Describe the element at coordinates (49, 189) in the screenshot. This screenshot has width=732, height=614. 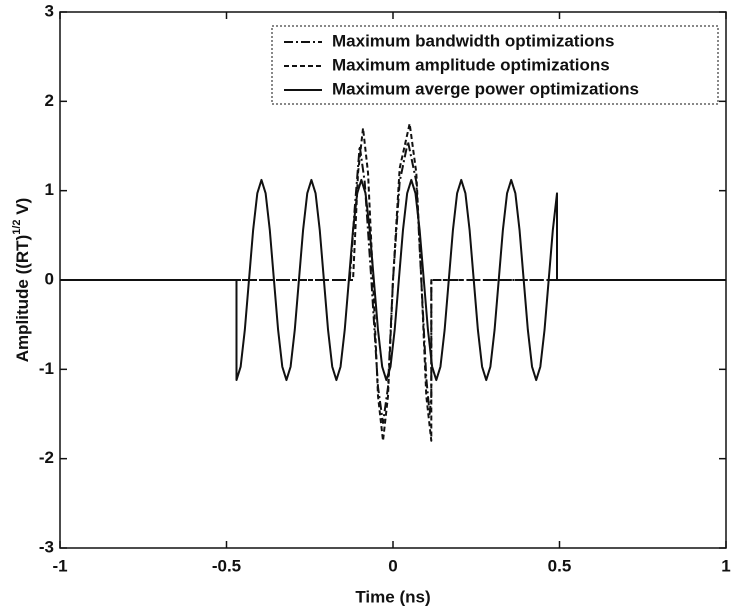
I see `y-tick-label: 1` at that location.